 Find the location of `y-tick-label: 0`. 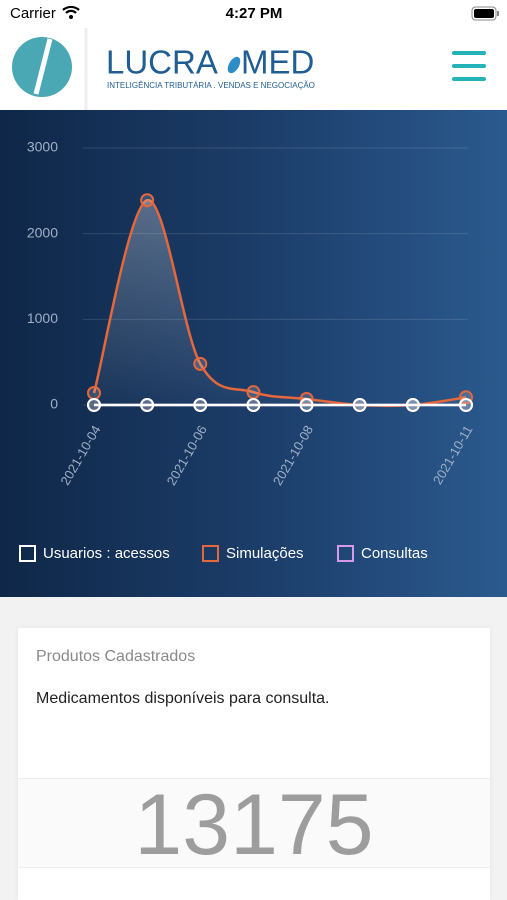

y-tick-label: 0 is located at coordinates (54, 404).